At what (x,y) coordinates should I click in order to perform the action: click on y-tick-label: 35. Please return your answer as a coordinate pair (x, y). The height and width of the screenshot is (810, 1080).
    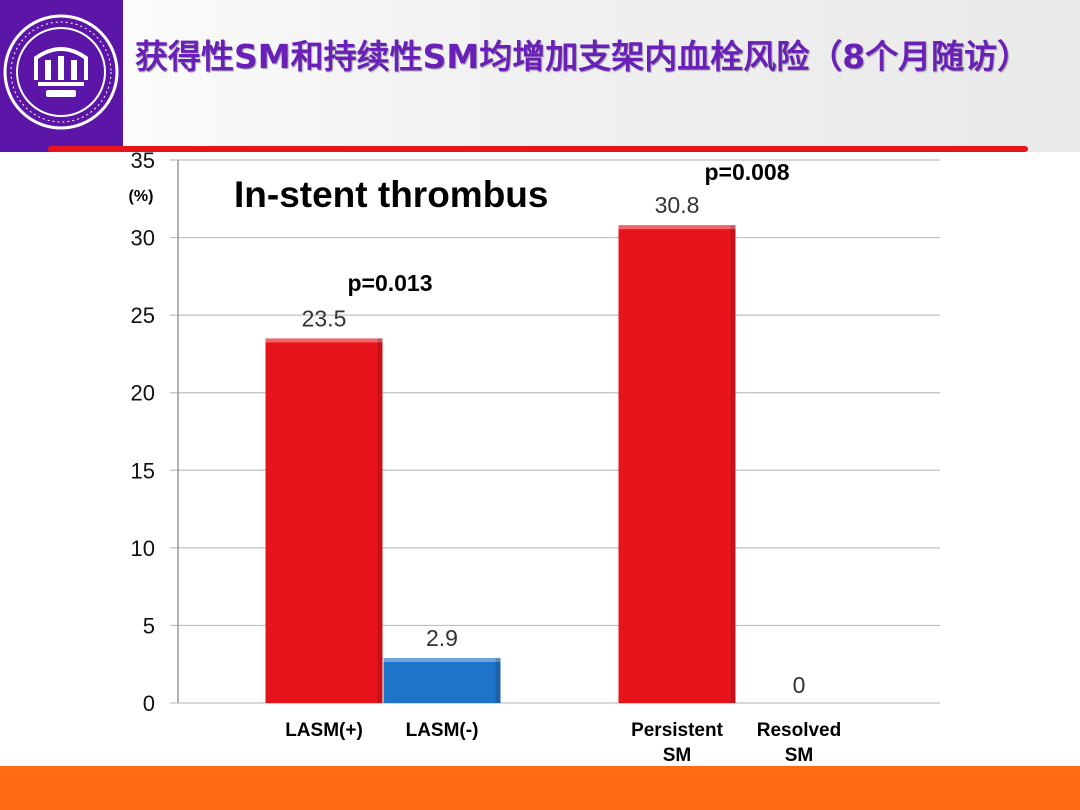
    Looking at the image, I should click on (143, 160).